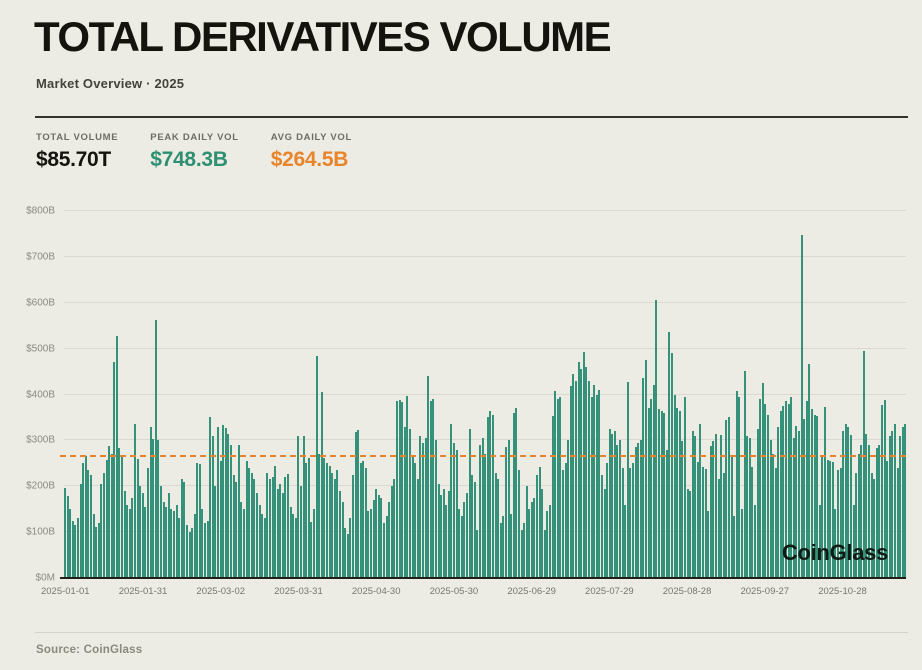 The image size is (922, 670). Describe the element at coordinates (221, 591) in the screenshot. I see `x-axis-tick-label: 2025-03-02` at that location.